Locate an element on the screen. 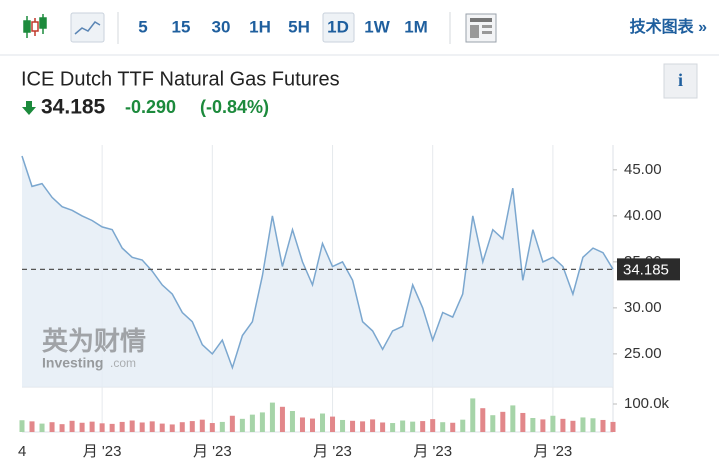 The image size is (719, 475). watermark: 英为财情 Investing .com is located at coordinates (94, 348).